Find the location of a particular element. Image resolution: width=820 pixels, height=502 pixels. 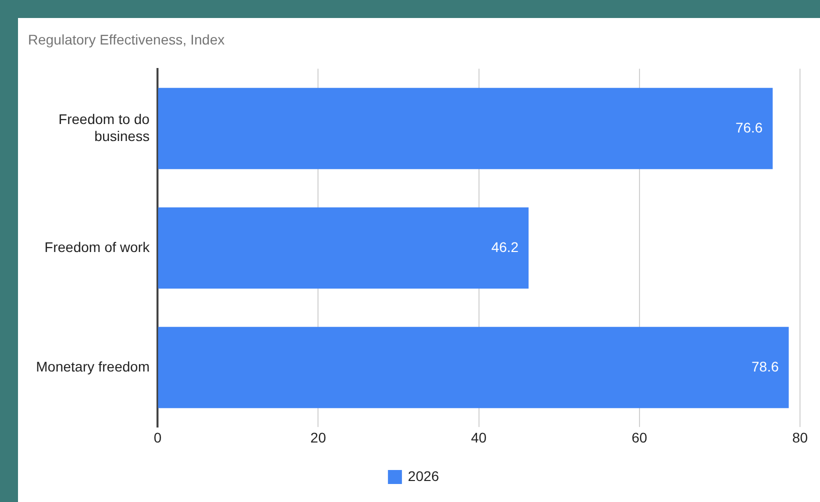

y-tick-label: Monetary freedom is located at coordinates (93, 366).